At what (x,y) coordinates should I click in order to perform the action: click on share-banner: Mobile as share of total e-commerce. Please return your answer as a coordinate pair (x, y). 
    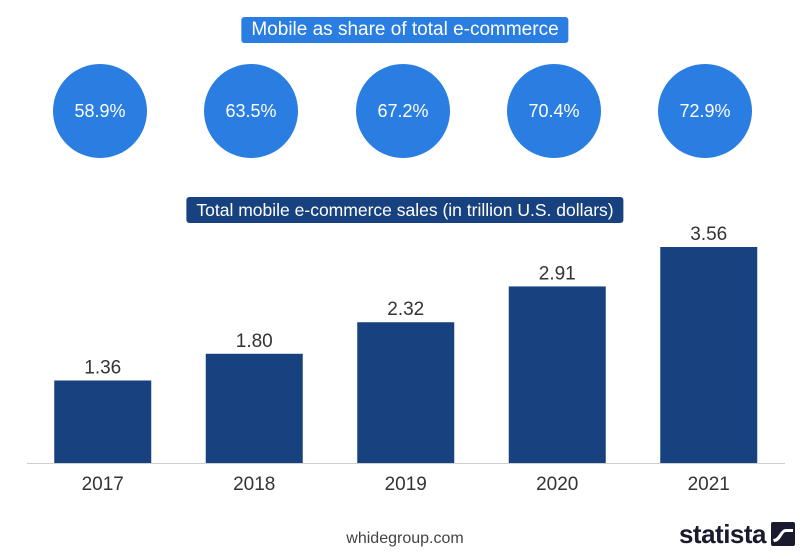
    Looking at the image, I should click on (405, 30).